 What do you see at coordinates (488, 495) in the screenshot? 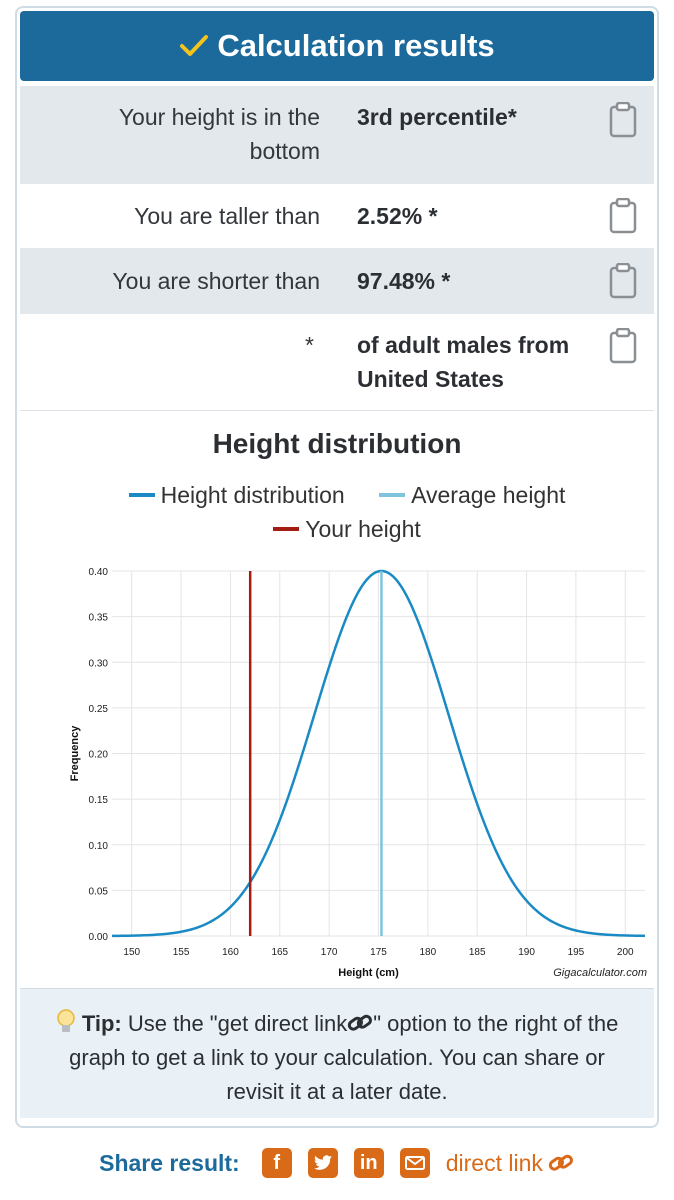
I see `legend-label: Average height` at bounding box center [488, 495].